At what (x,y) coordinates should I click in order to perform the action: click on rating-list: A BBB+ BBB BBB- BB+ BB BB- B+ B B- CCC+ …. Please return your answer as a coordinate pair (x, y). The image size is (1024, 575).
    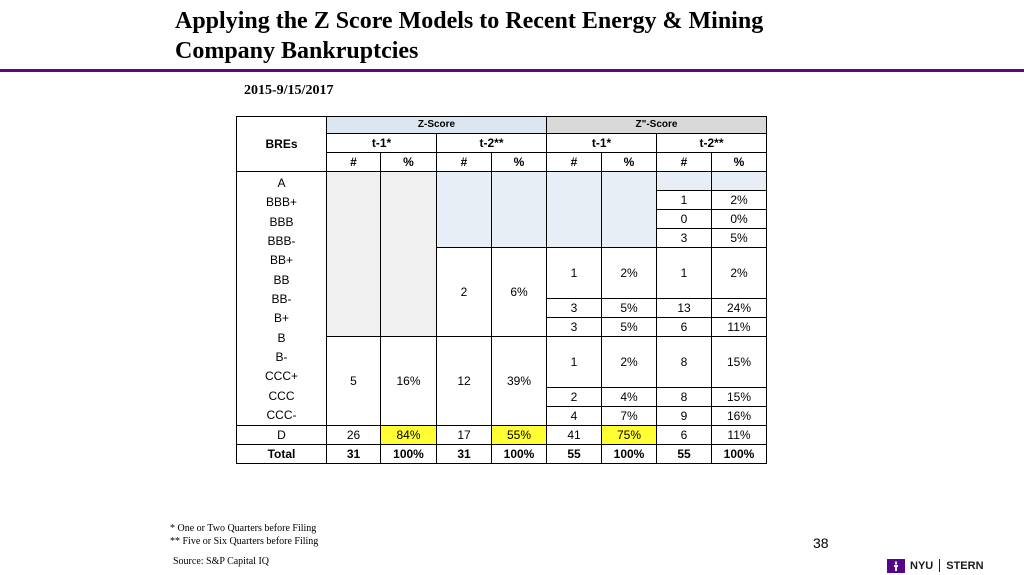
    Looking at the image, I should click on (281, 298).